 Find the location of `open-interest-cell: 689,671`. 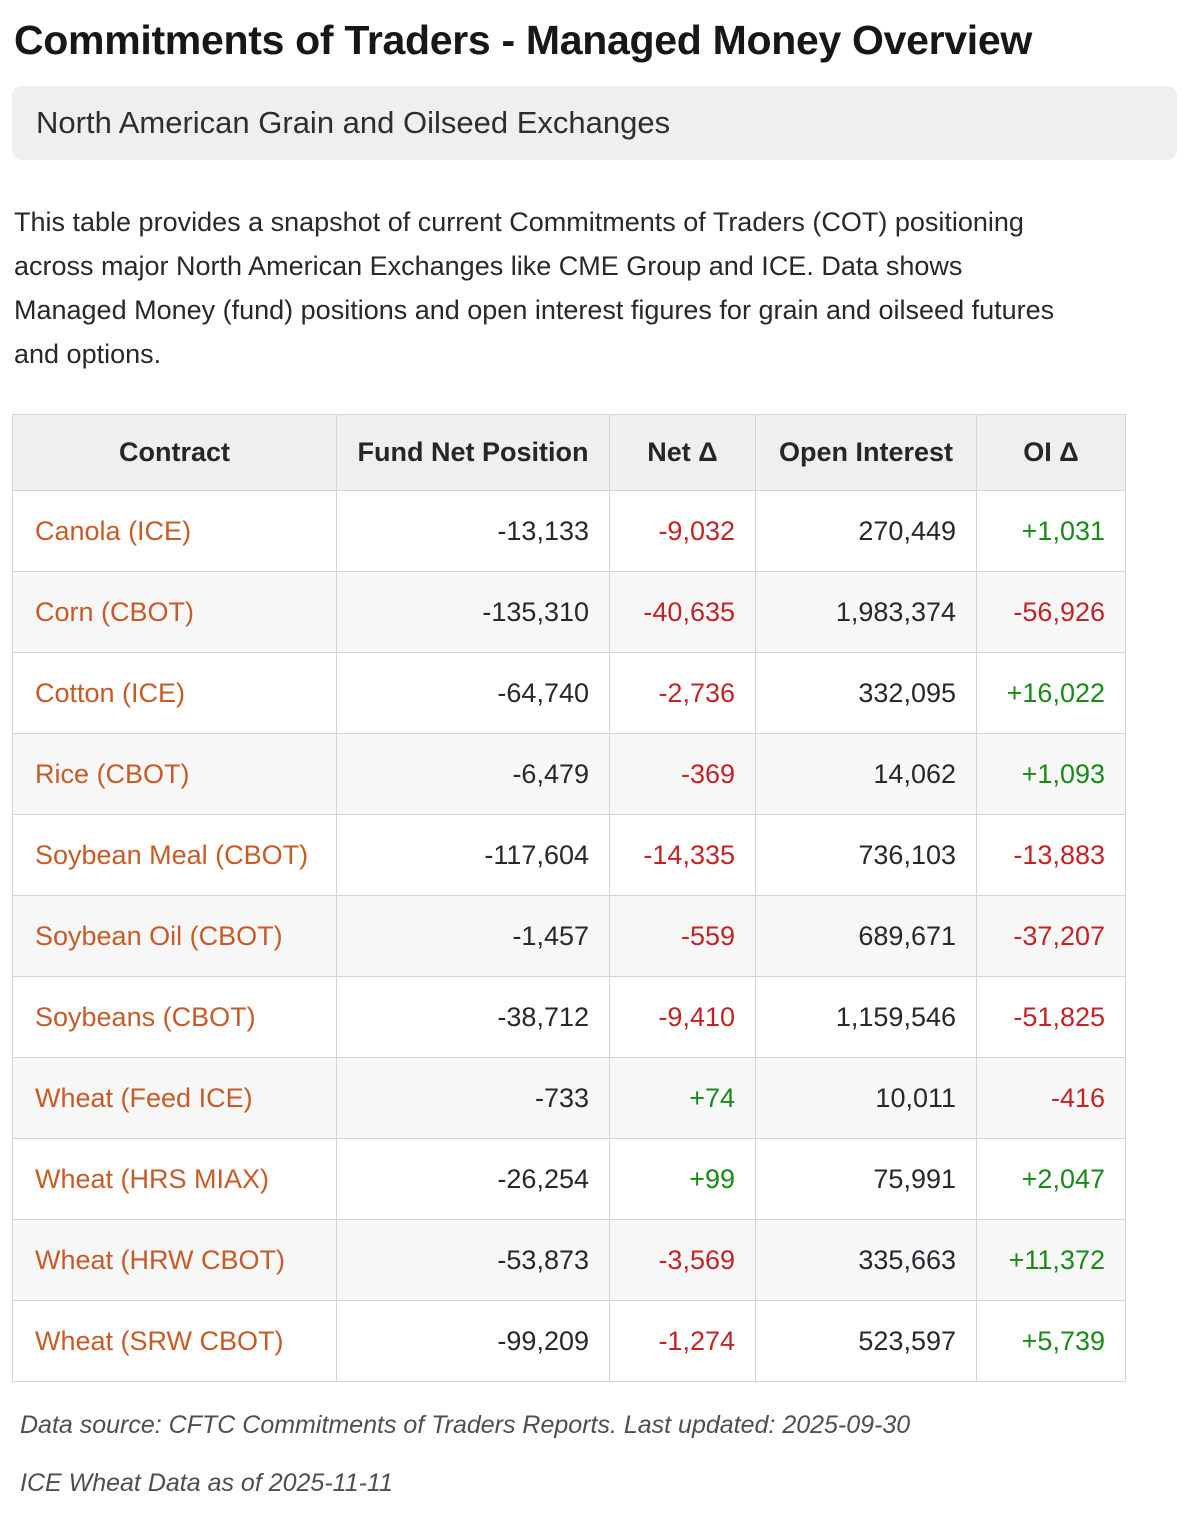

open-interest-cell: 689,671 is located at coordinates (866, 936).